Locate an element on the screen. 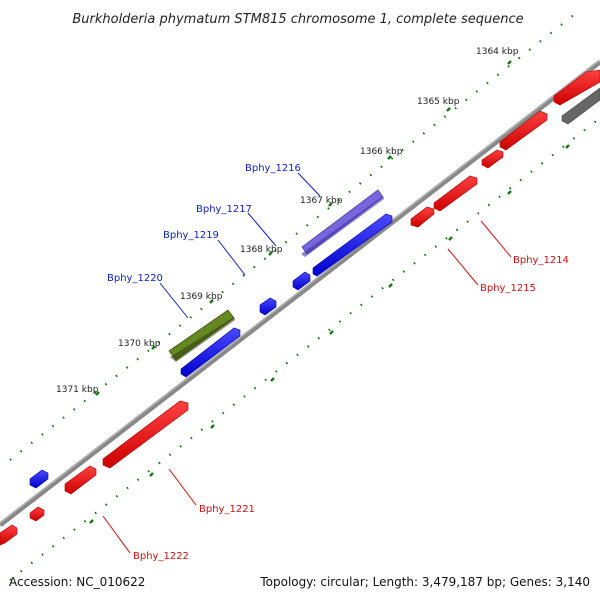 This screenshot has width=600, height=600. gene-bphy-1222-arrow is located at coordinates (80, 480).